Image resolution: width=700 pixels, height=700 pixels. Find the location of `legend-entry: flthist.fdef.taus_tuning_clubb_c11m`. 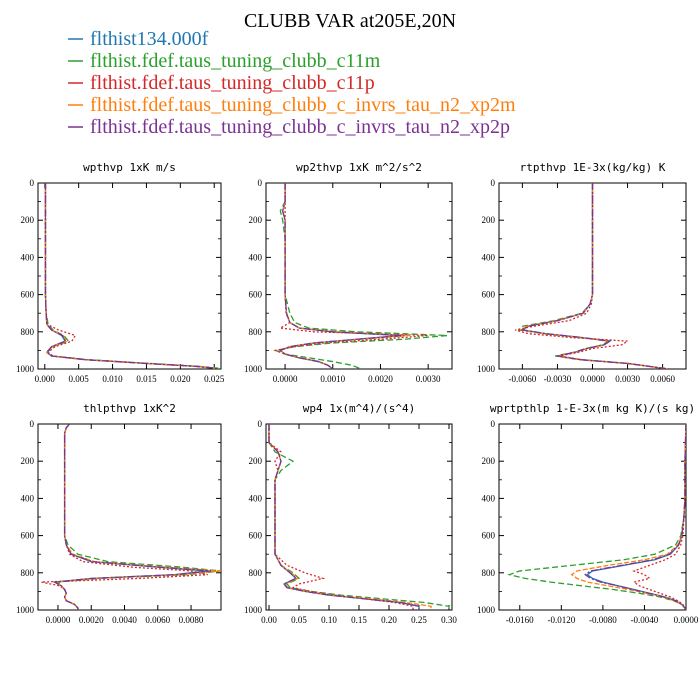

legend-entry: flthist.fdef.taus_tuning_clubb_c11m is located at coordinates (224, 61).